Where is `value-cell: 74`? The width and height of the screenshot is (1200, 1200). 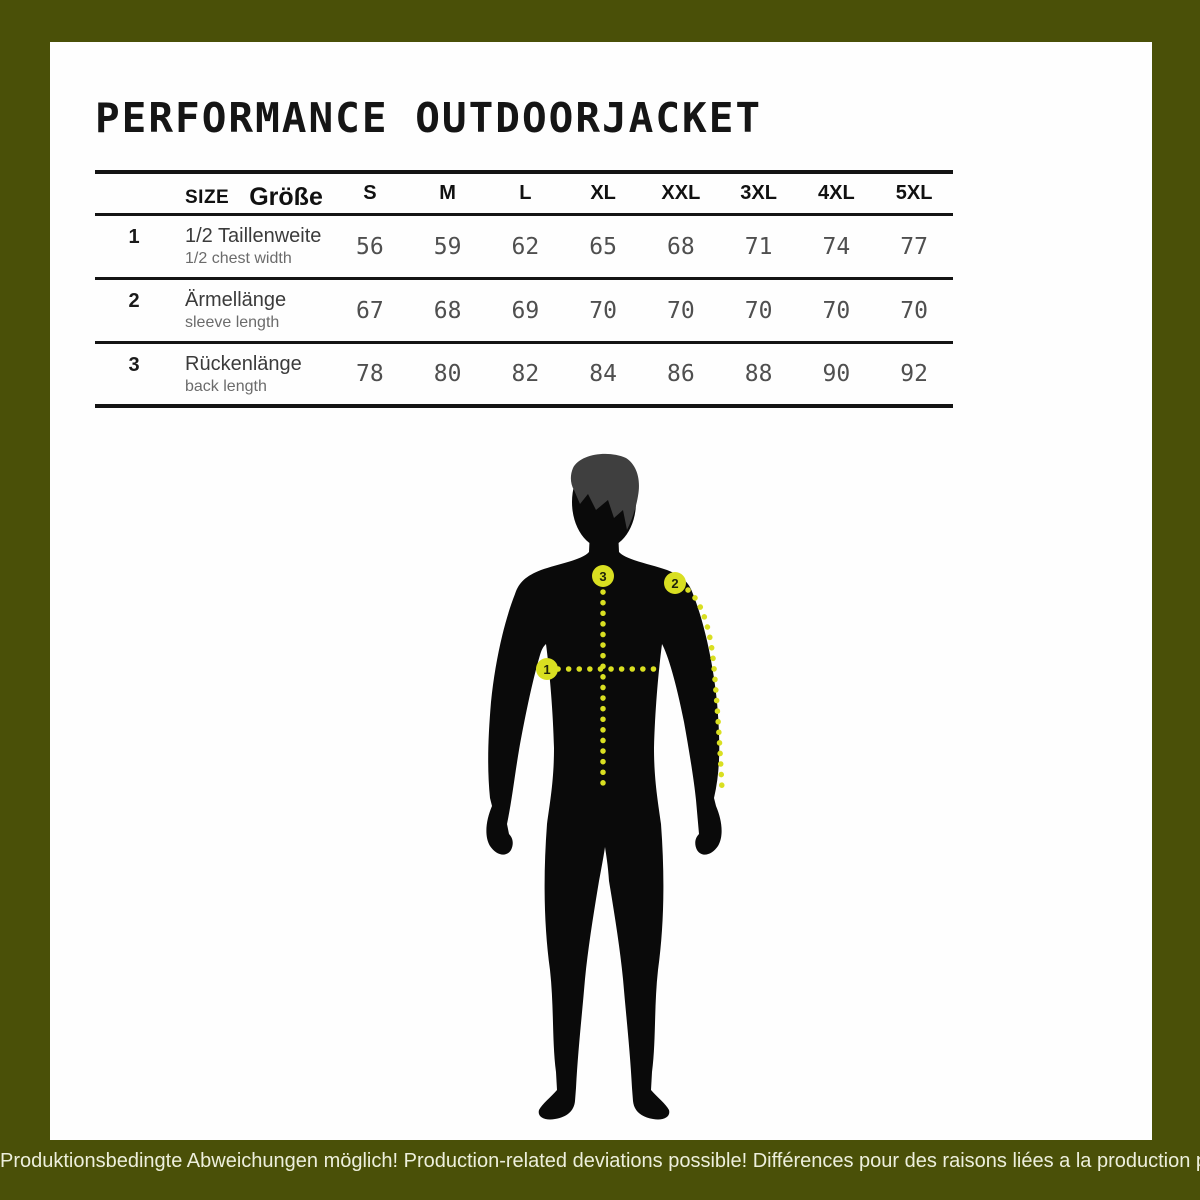 value-cell: 74 is located at coordinates (836, 246).